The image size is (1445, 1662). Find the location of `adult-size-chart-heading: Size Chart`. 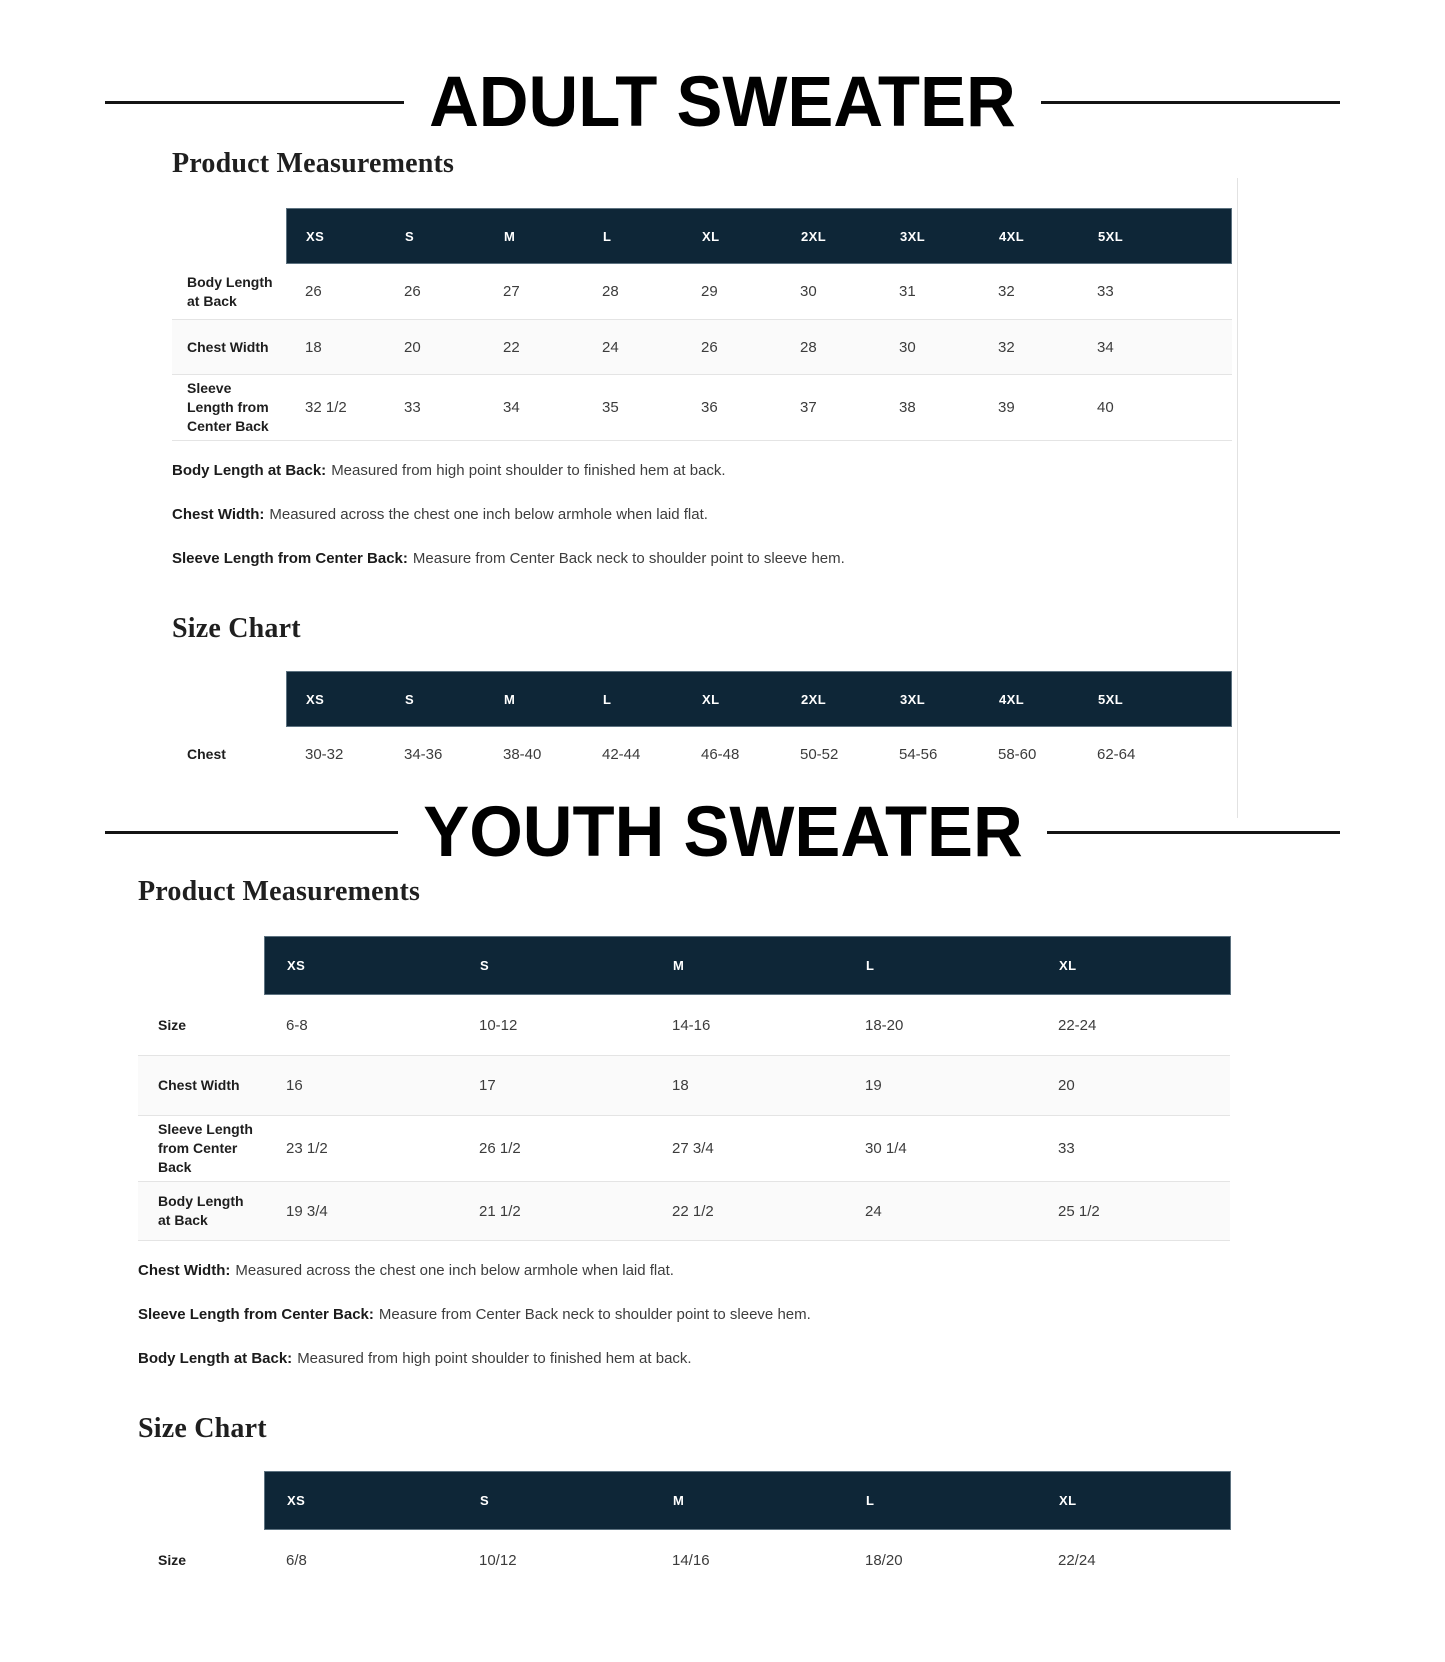

adult-size-chart-heading: Size Chart is located at coordinates (236, 628).